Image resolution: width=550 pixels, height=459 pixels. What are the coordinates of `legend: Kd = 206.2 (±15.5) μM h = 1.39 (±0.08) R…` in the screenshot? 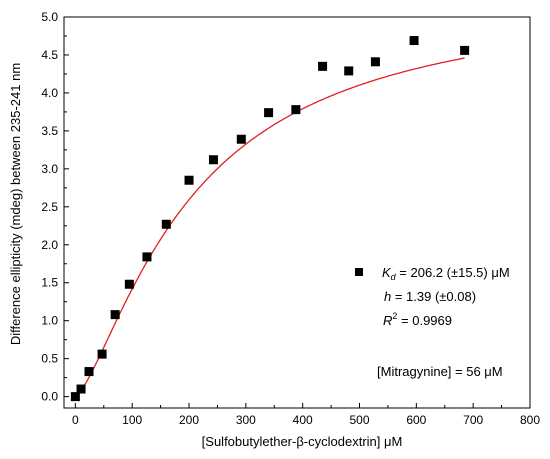 It's located at (432, 322).